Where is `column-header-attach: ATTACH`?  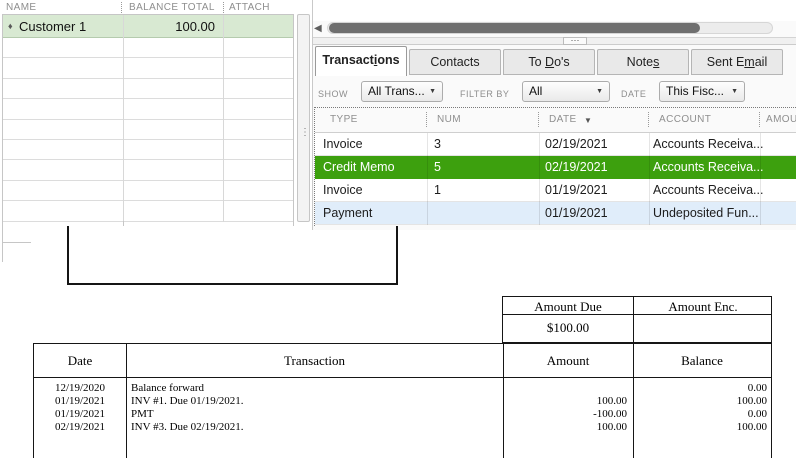
column-header-attach: ATTACH is located at coordinates (249, 7).